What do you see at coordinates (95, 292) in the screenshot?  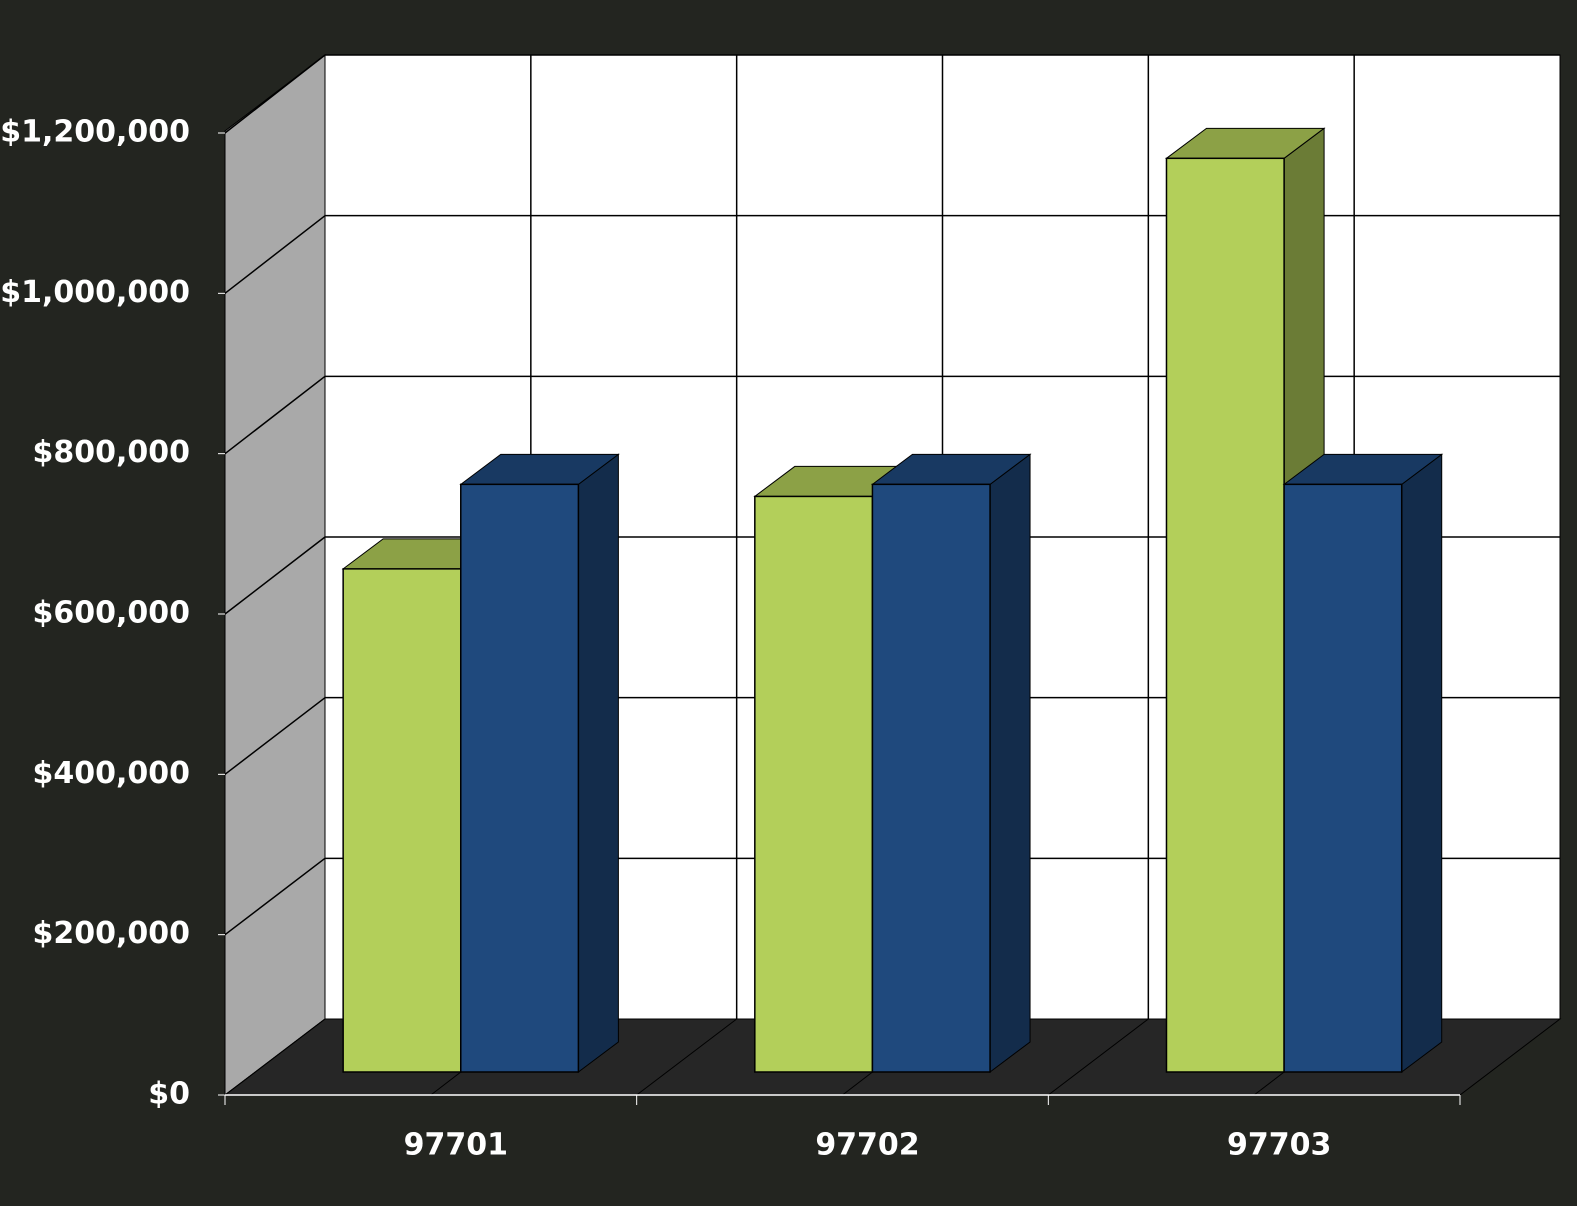 I see `y-tick-label: $1,000,000` at bounding box center [95, 292].